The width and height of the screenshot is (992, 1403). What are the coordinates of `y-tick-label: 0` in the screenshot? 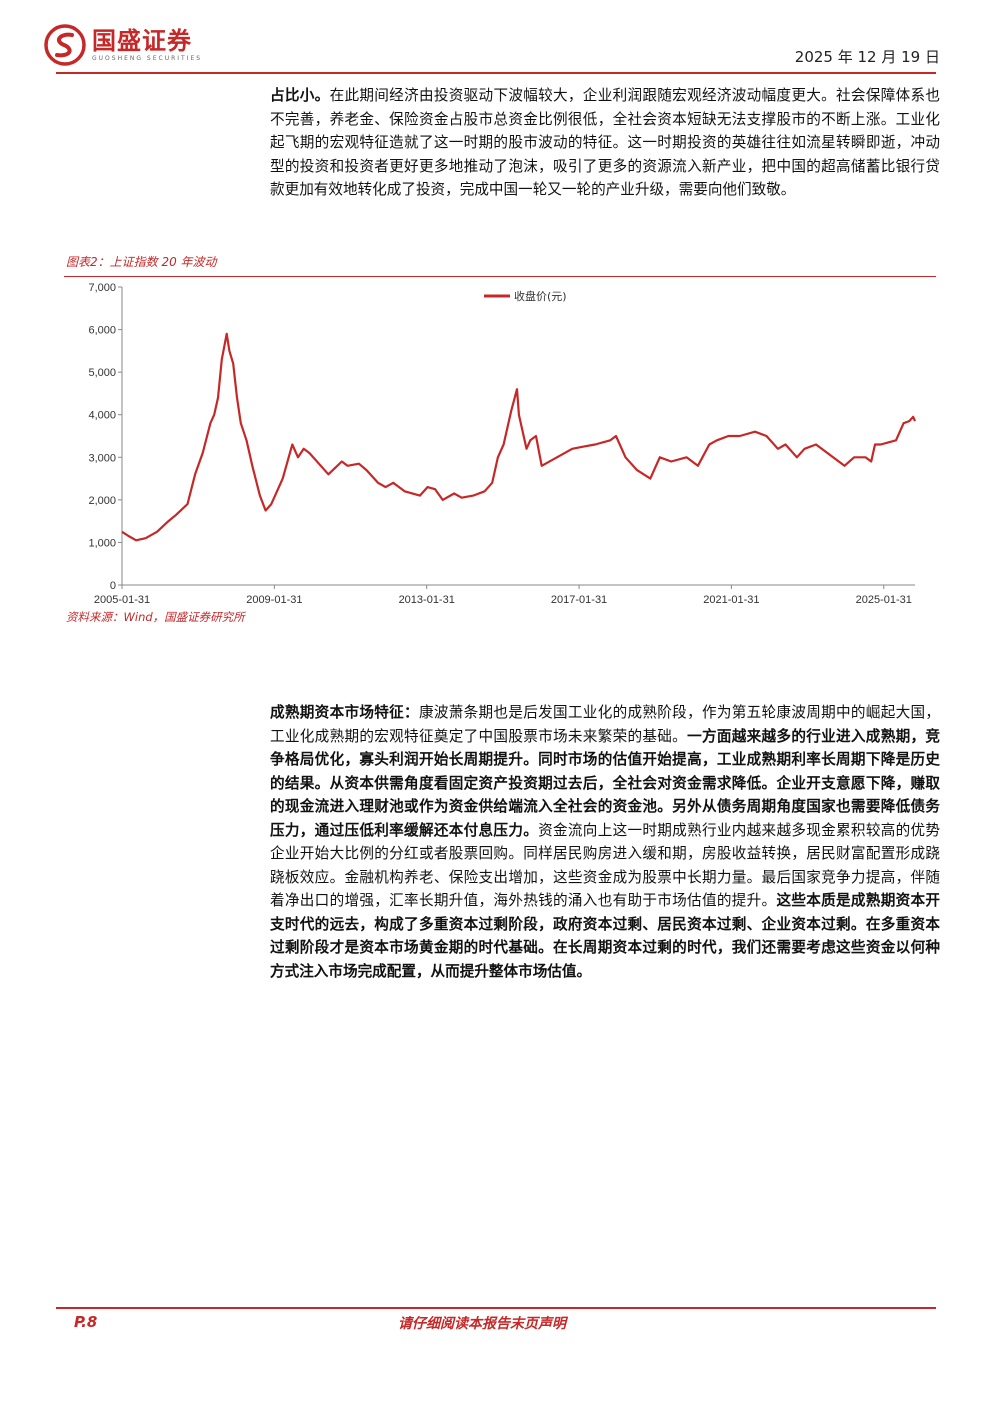 It's located at (113, 586).